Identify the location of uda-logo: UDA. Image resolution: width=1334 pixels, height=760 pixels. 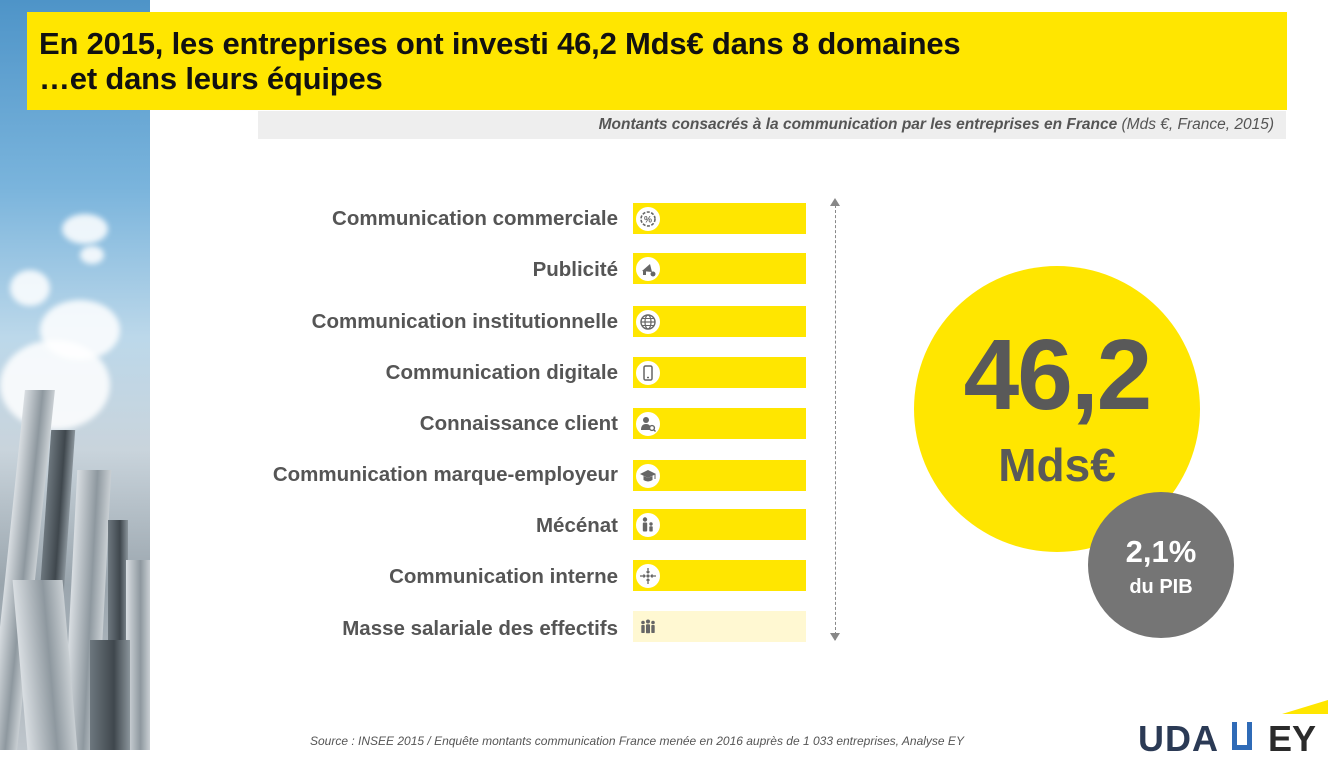
(1178, 738).